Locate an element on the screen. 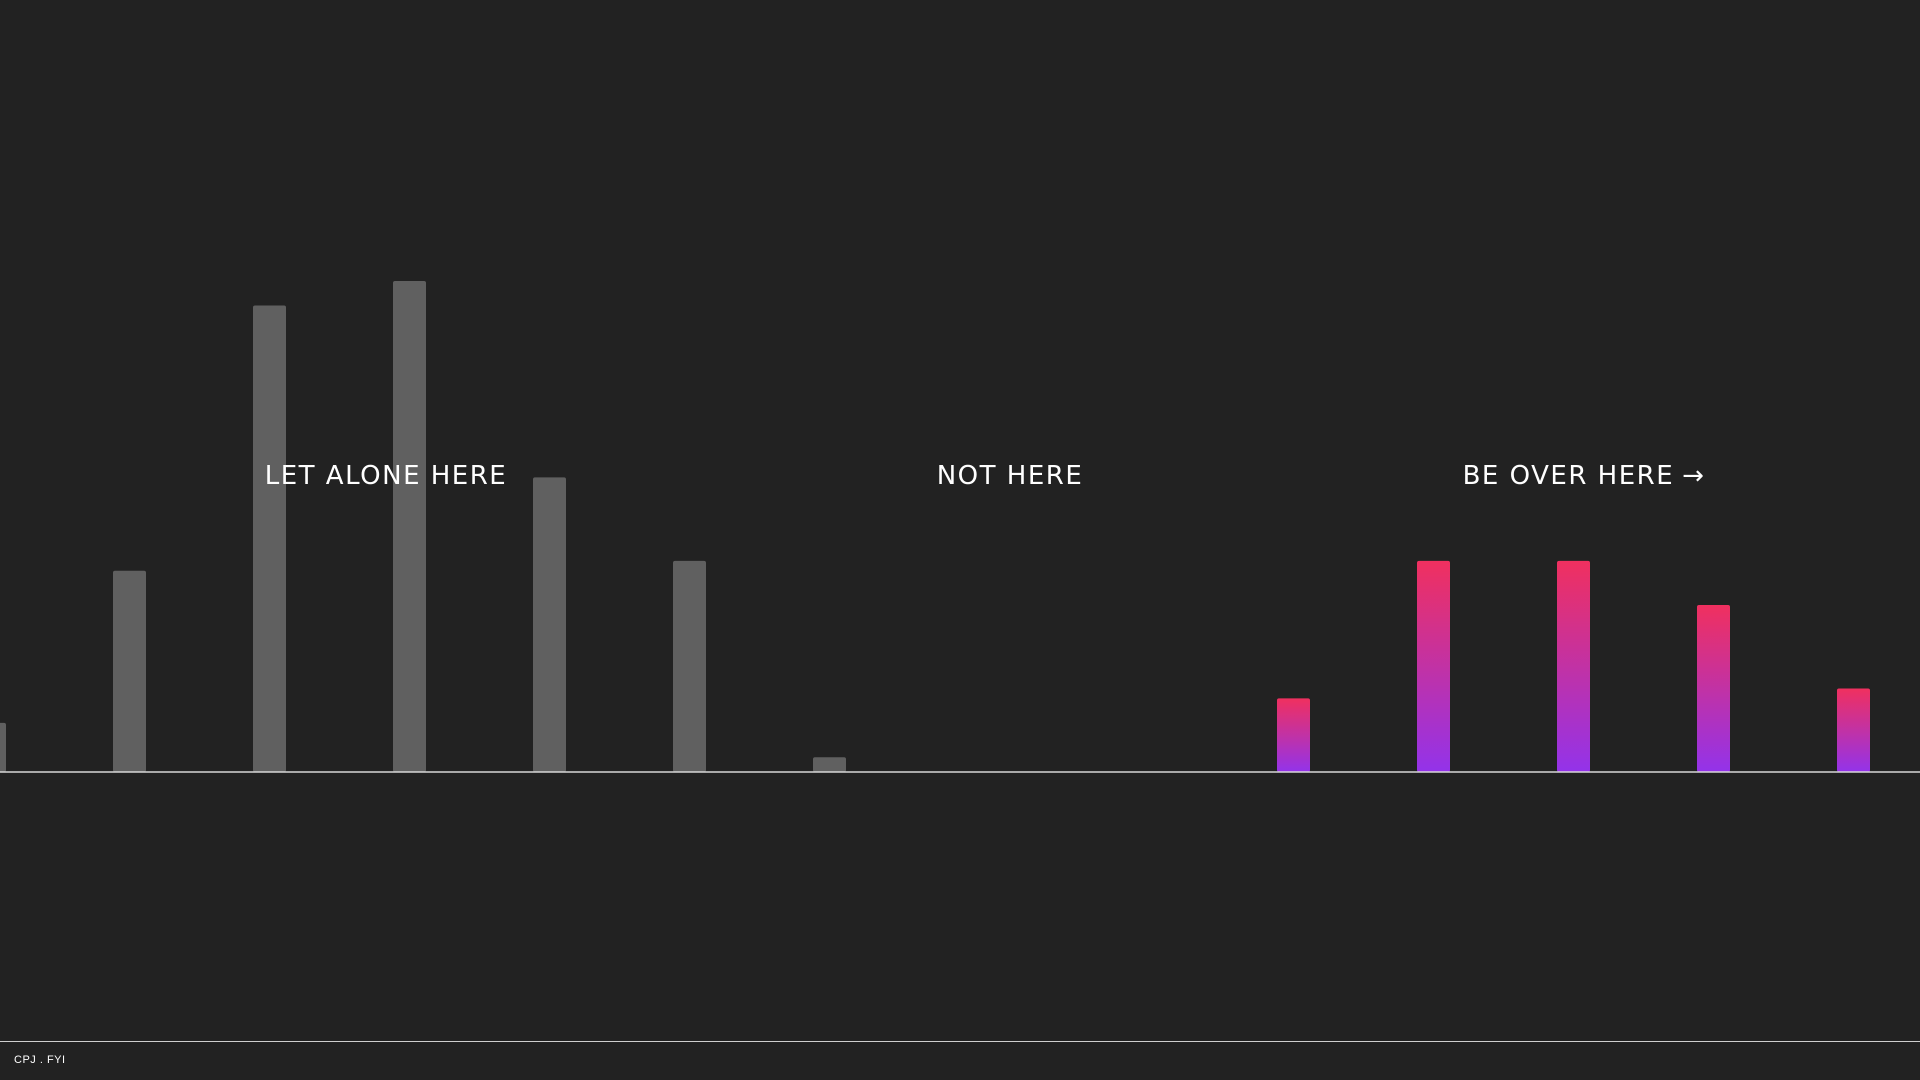 This screenshot has height=1080, width=1920. label-let-alone-here: LET ALONE HERE is located at coordinates (386, 476).